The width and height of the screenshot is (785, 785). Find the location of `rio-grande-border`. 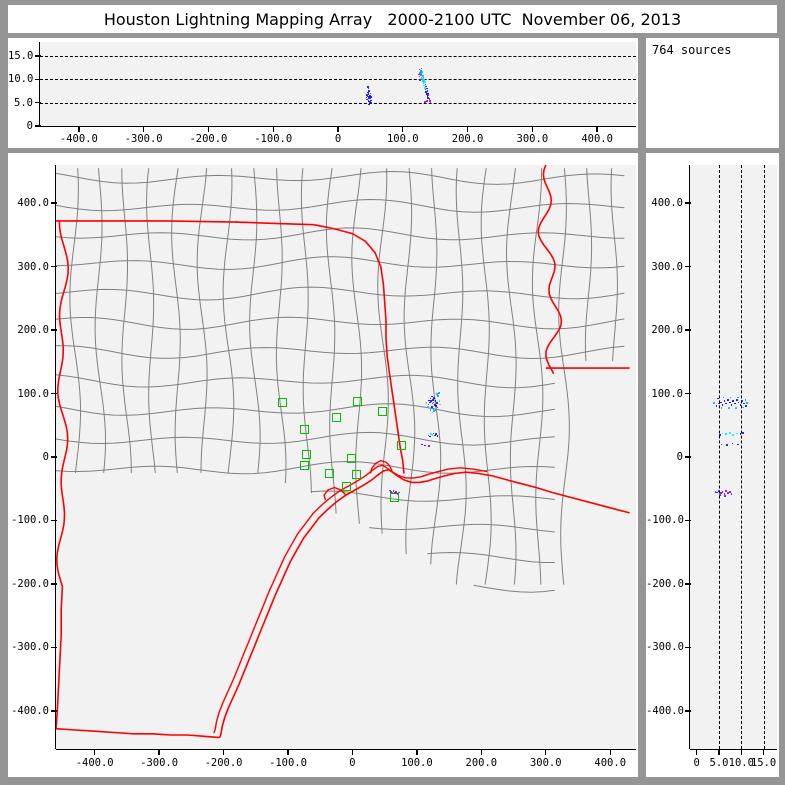

rio-grande-border is located at coordinates (138, 733).